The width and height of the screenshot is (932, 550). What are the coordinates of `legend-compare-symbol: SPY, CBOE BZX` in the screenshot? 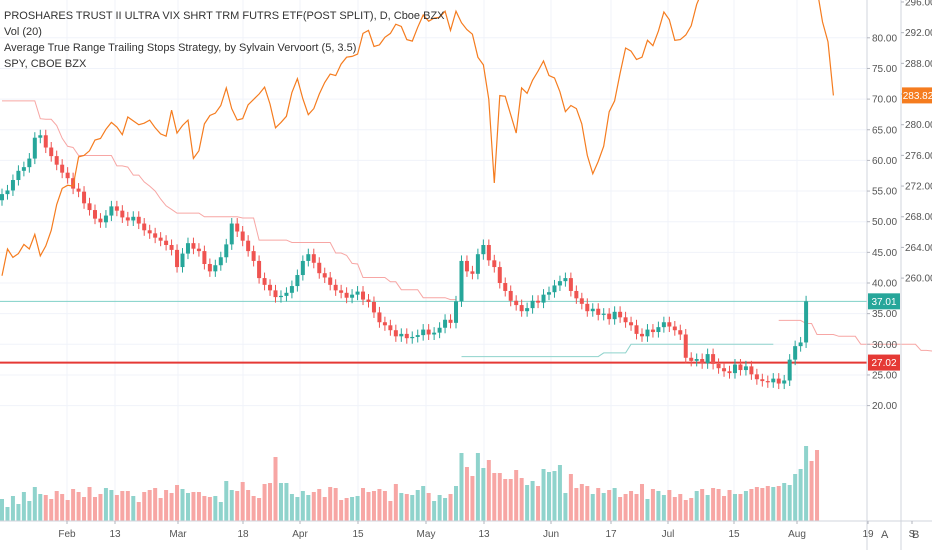 It's located at (45, 64).